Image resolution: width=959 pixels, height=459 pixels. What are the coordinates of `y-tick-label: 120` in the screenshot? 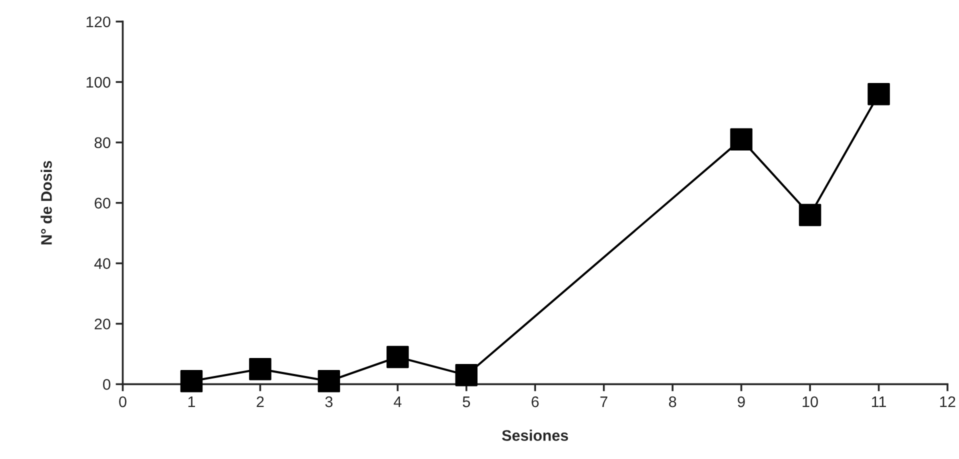 It's located at (98, 22).